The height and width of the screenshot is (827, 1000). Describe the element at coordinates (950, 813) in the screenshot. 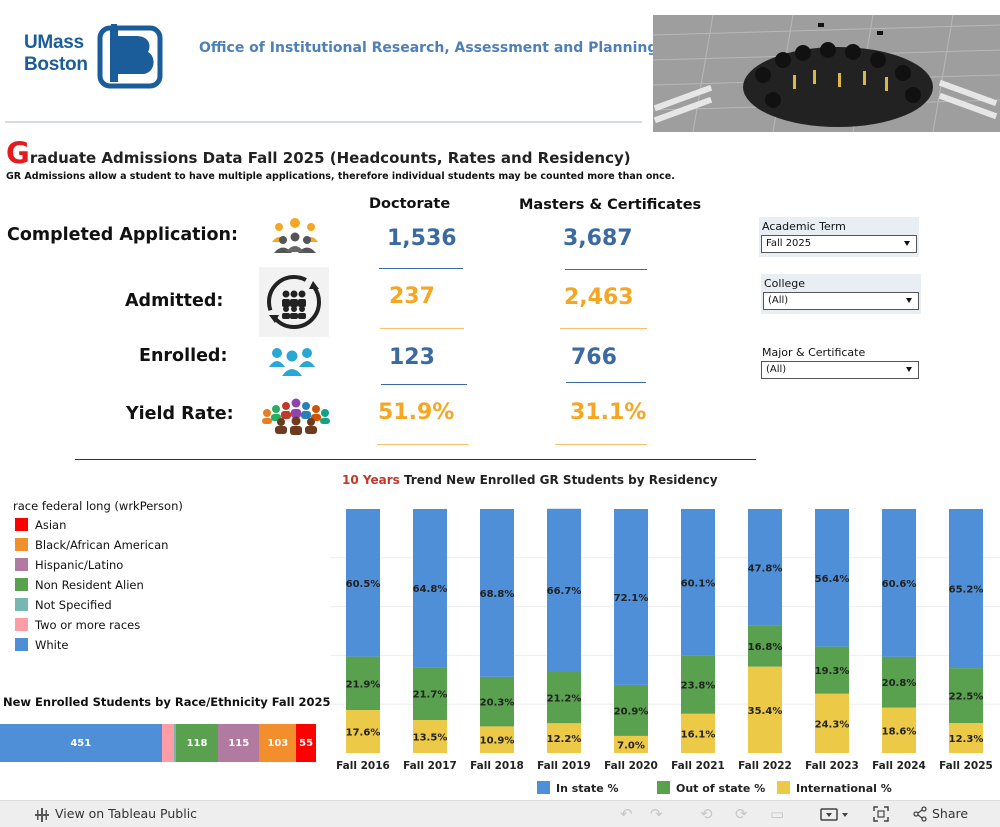

I see `share-button: Share` at that location.